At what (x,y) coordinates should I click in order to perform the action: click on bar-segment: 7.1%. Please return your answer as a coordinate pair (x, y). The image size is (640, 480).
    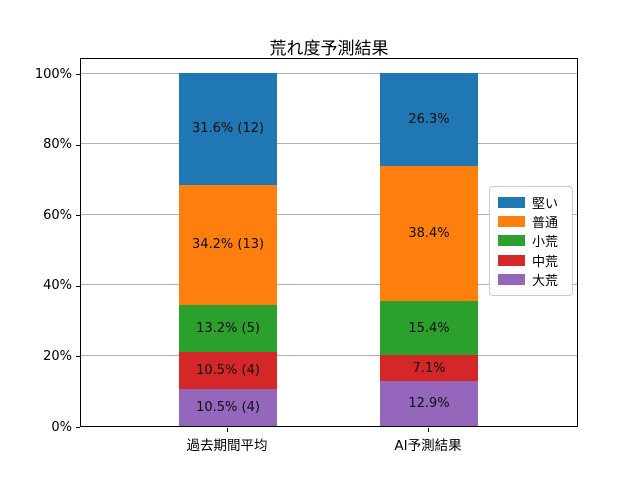
    Looking at the image, I should click on (429, 368).